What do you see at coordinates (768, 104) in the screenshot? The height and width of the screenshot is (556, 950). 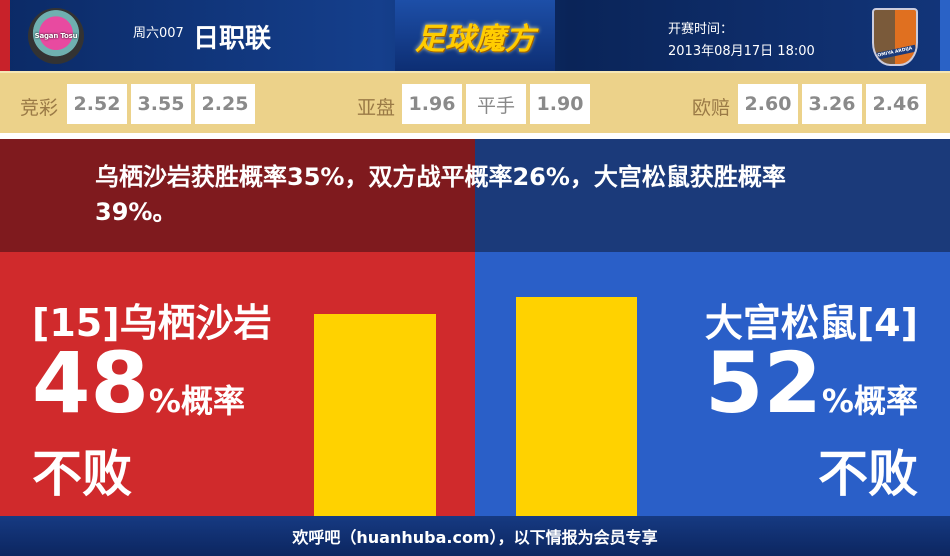 I see `odds-value: 2.60` at bounding box center [768, 104].